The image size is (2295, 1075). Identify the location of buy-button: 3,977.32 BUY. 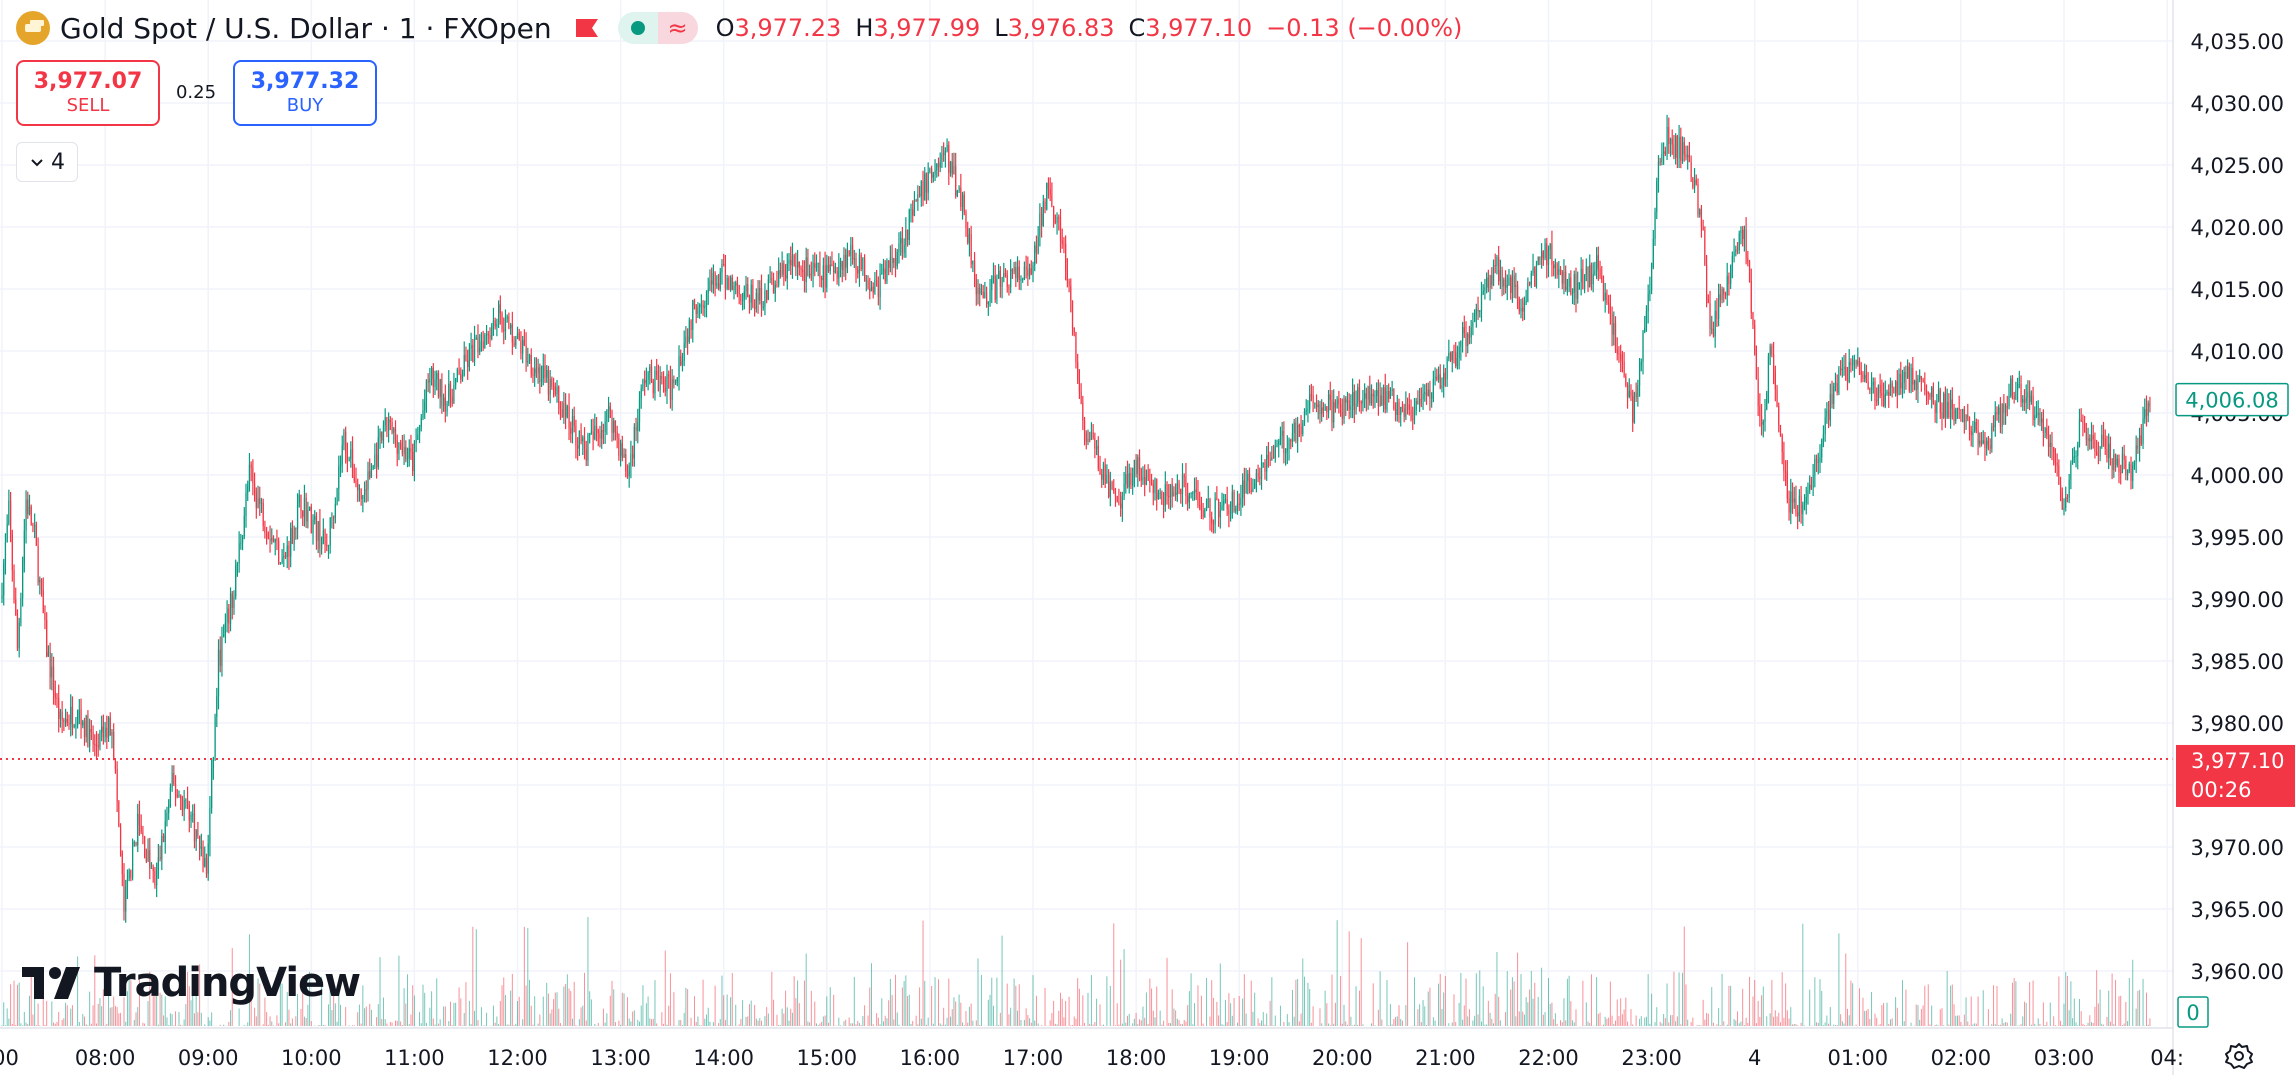
(305, 93).